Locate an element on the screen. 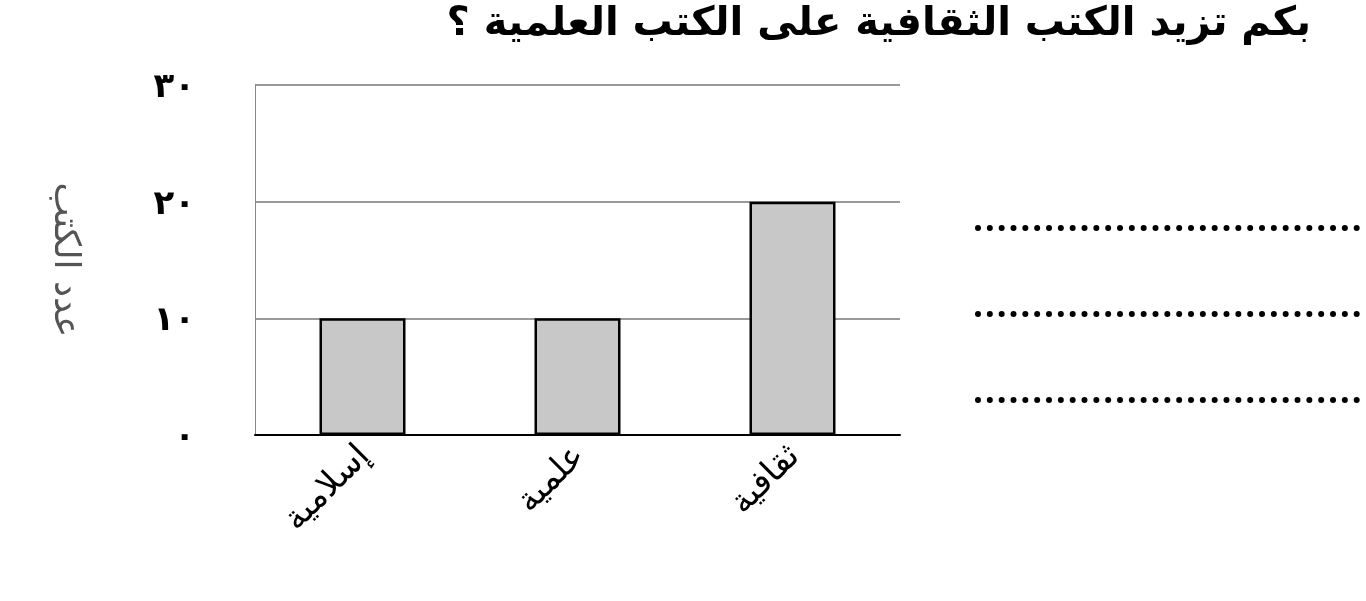  y-tick-label: ١٠ is located at coordinates (174, 318).